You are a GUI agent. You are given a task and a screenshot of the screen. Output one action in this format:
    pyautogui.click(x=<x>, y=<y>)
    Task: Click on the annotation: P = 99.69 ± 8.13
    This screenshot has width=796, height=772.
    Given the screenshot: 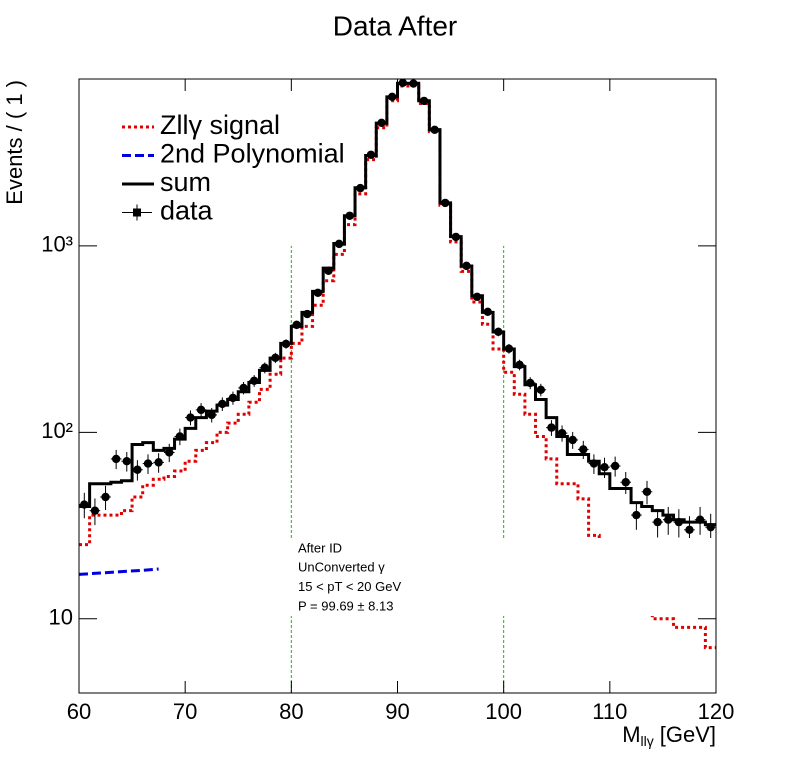 What is the action you would take?
    pyautogui.click(x=345, y=605)
    